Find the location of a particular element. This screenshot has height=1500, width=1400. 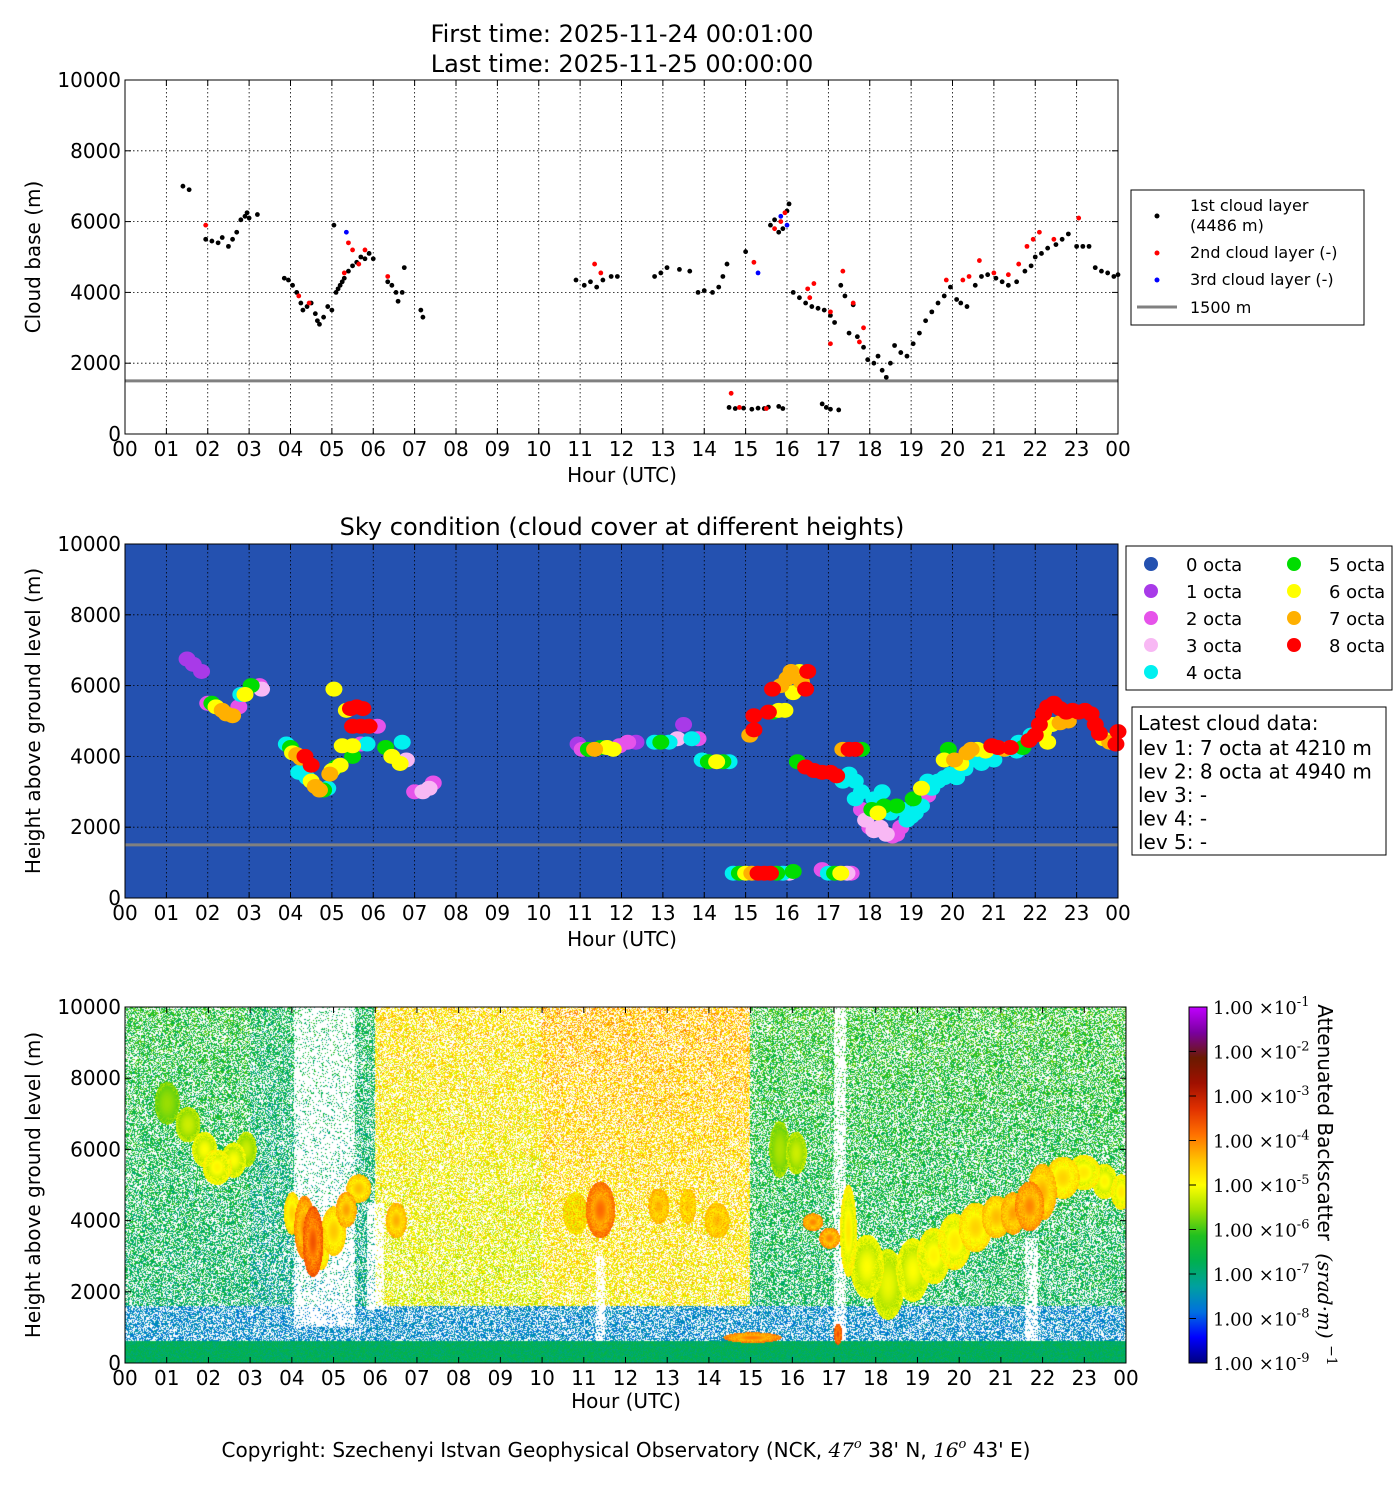

legend-marker-layer1 is located at coordinates (1157, 216).